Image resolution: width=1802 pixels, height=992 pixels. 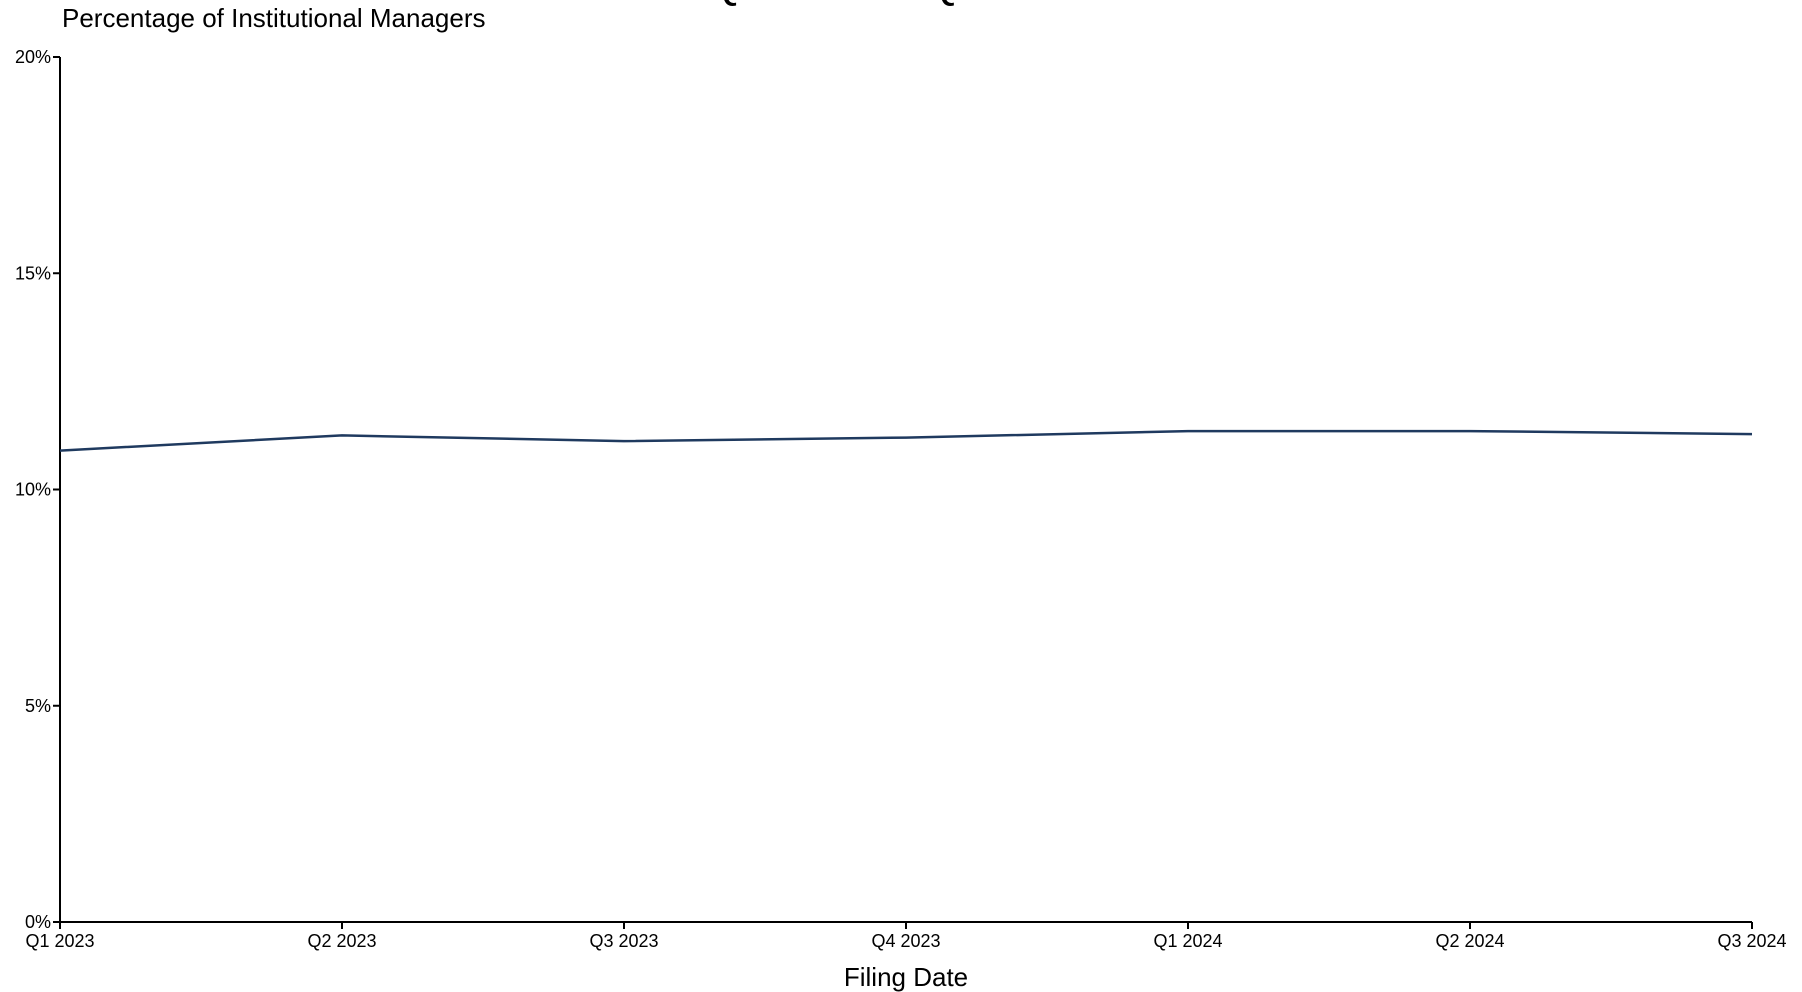 What do you see at coordinates (33, 57) in the screenshot?
I see `y-tick-label: 20%` at bounding box center [33, 57].